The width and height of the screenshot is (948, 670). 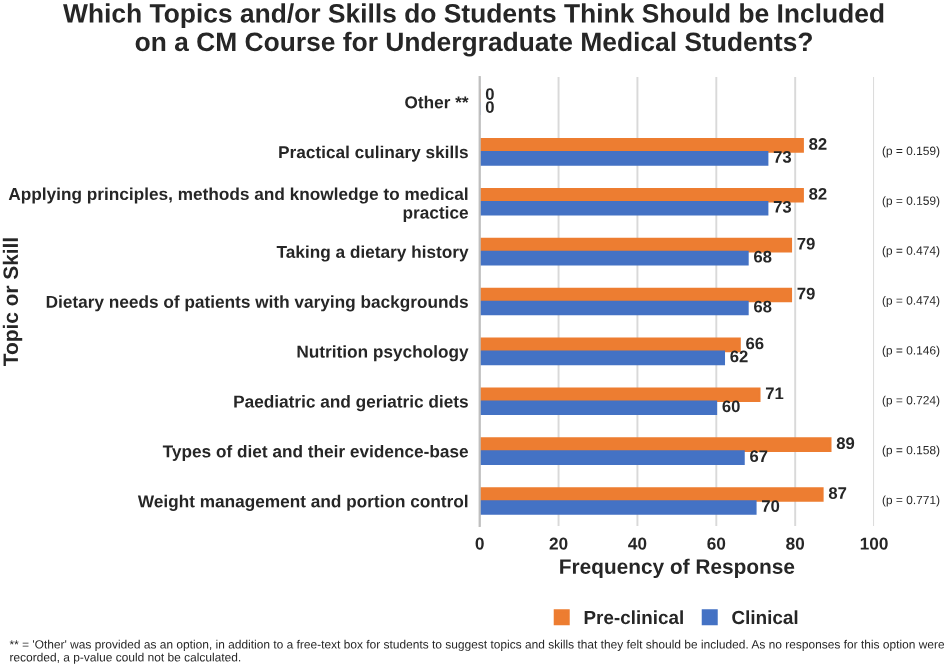 What do you see at coordinates (302, 502) in the screenshot?
I see `y-tick-label: Weight management and portion control` at bounding box center [302, 502].